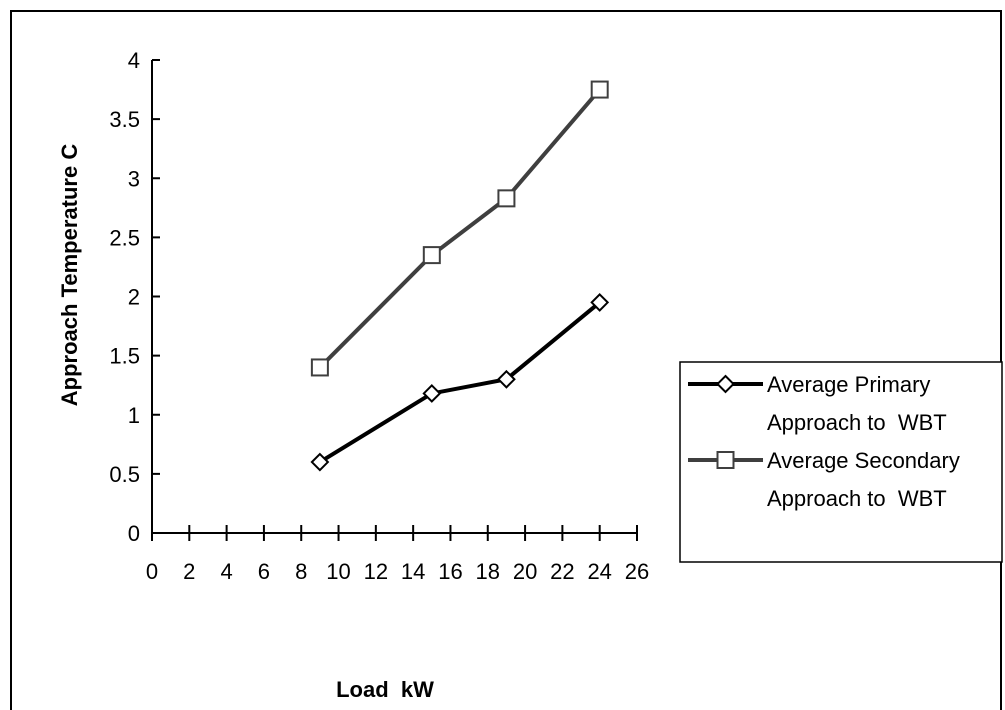 Image resolution: width=1005 pixels, height=710 pixels. I want to click on x-tick-label: 22, so click(562, 571).